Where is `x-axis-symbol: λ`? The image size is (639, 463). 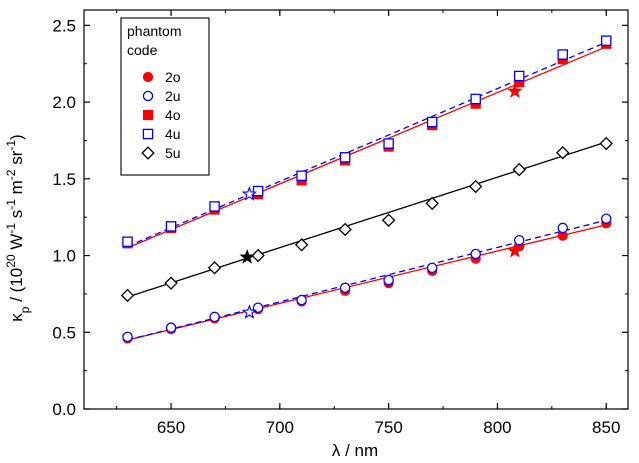 x-axis-symbol: λ is located at coordinates (336, 450).